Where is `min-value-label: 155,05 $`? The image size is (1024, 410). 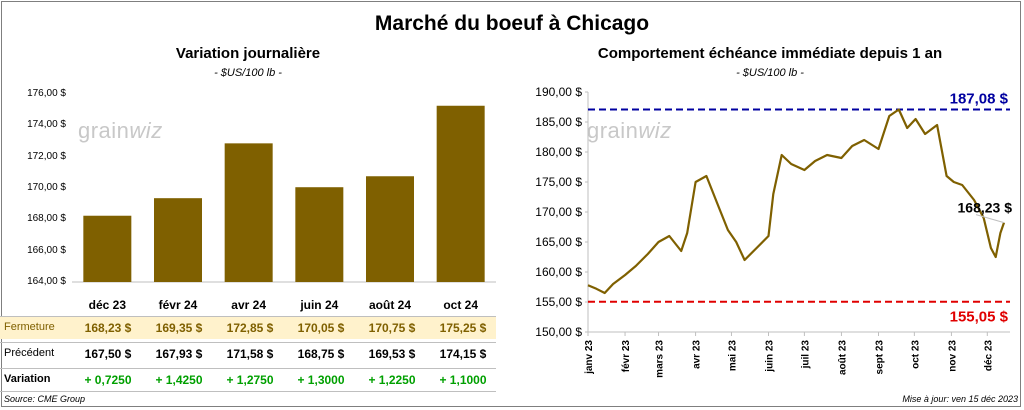
min-value-label: 155,05 $ is located at coordinates (979, 317).